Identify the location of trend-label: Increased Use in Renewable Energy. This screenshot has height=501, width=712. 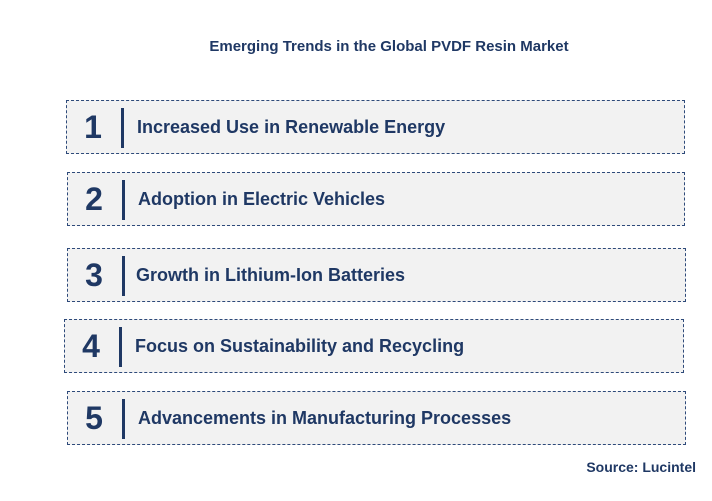
(291, 127).